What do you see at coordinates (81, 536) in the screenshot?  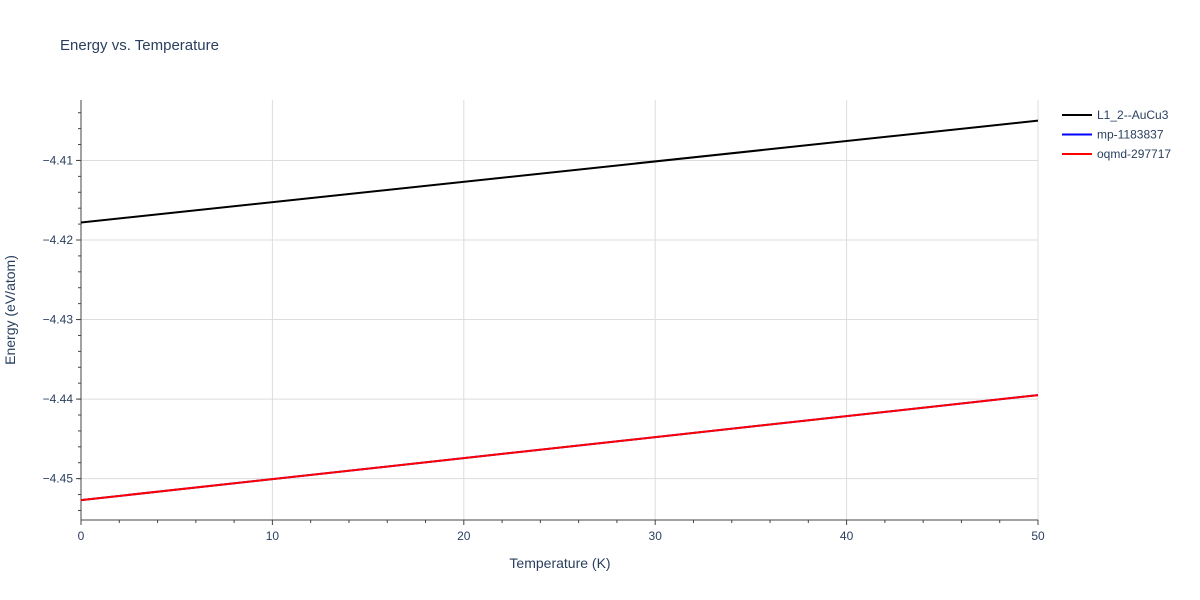 I see `x-tick-label: 0` at bounding box center [81, 536].